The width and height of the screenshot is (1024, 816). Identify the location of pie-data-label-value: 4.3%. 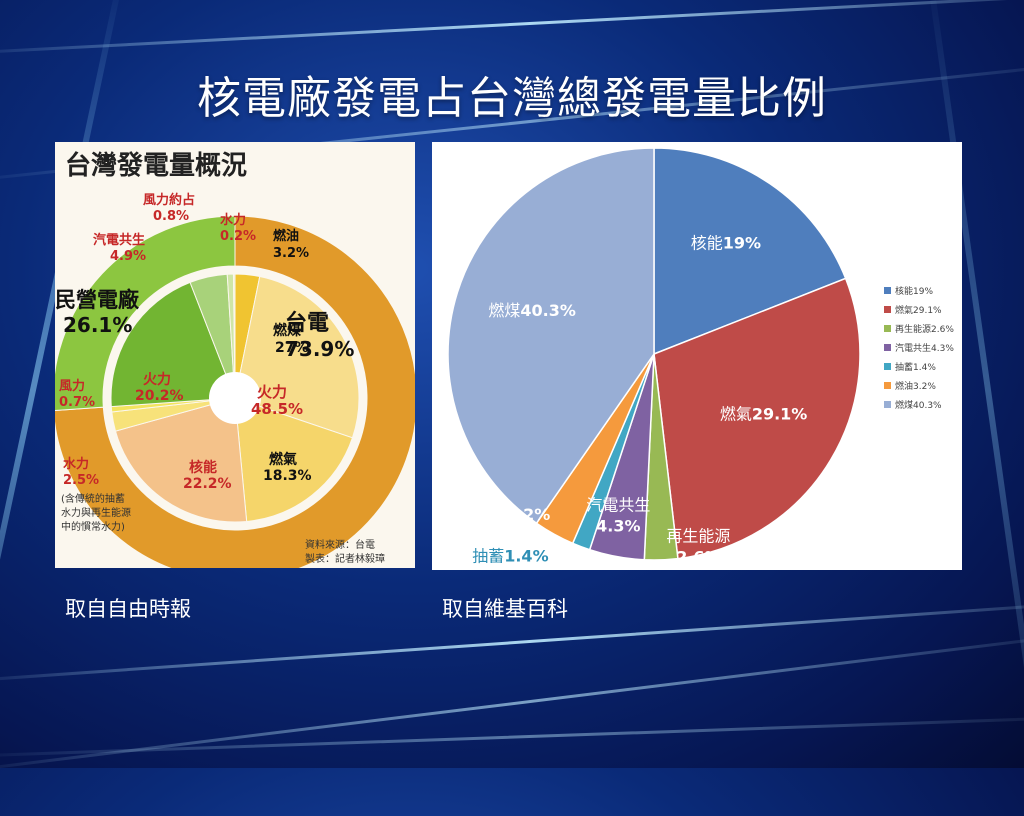
(618, 525).